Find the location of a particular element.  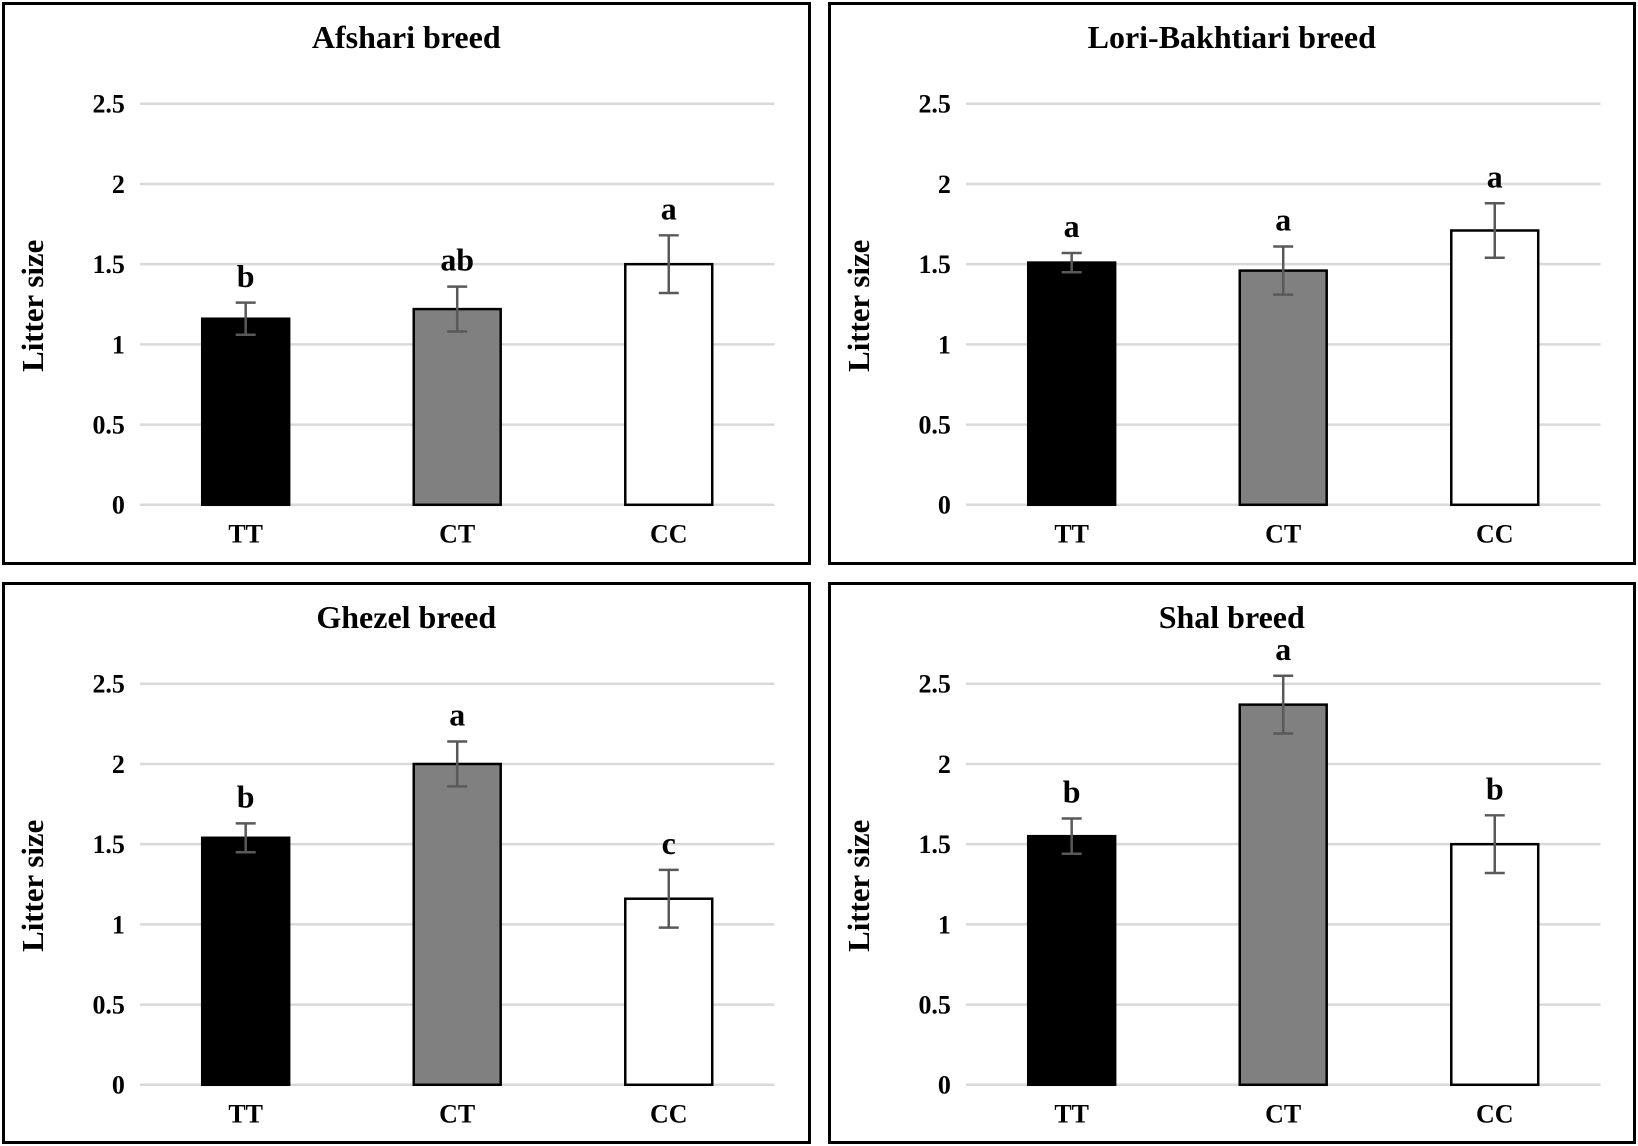

significance-letter-CC: b is located at coordinates (1494, 788).